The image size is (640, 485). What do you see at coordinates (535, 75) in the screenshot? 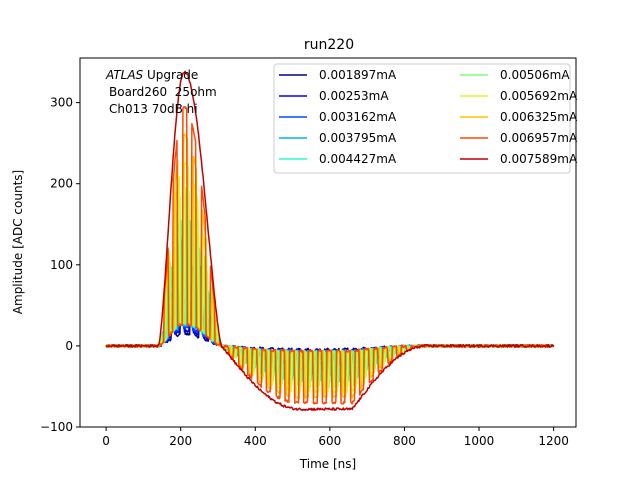
I see `legend-label: 0.00506mA` at bounding box center [535, 75].